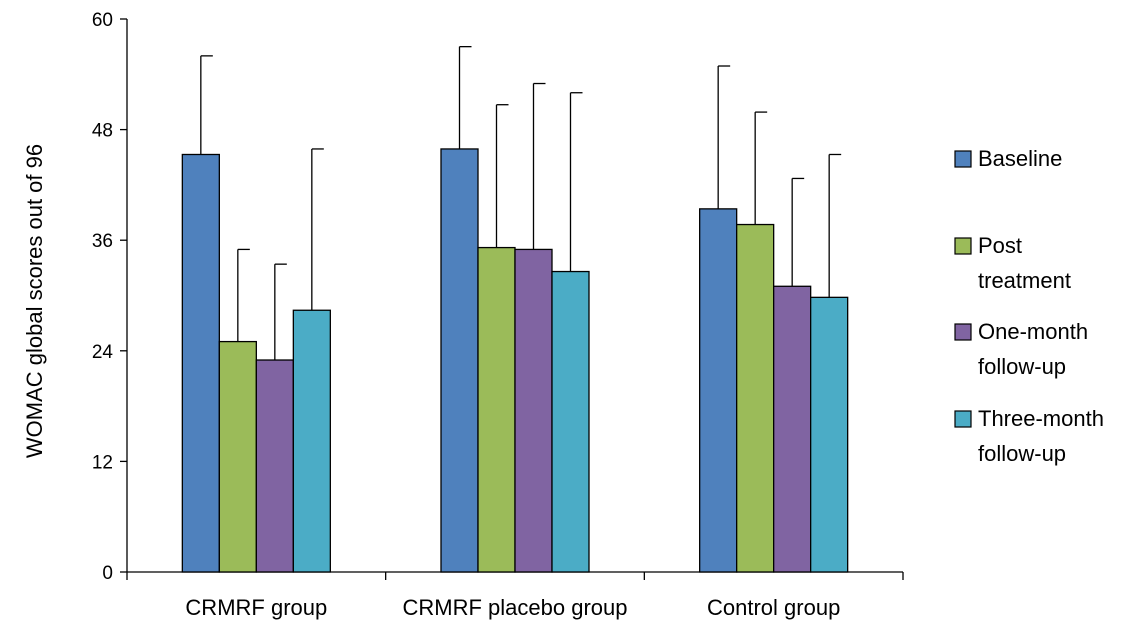 This screenshot has height=636, width=1145. Describe the element at coordinates (256, 607) in the screenshot. I see `x-tick-label: CRMRF group` at that location.